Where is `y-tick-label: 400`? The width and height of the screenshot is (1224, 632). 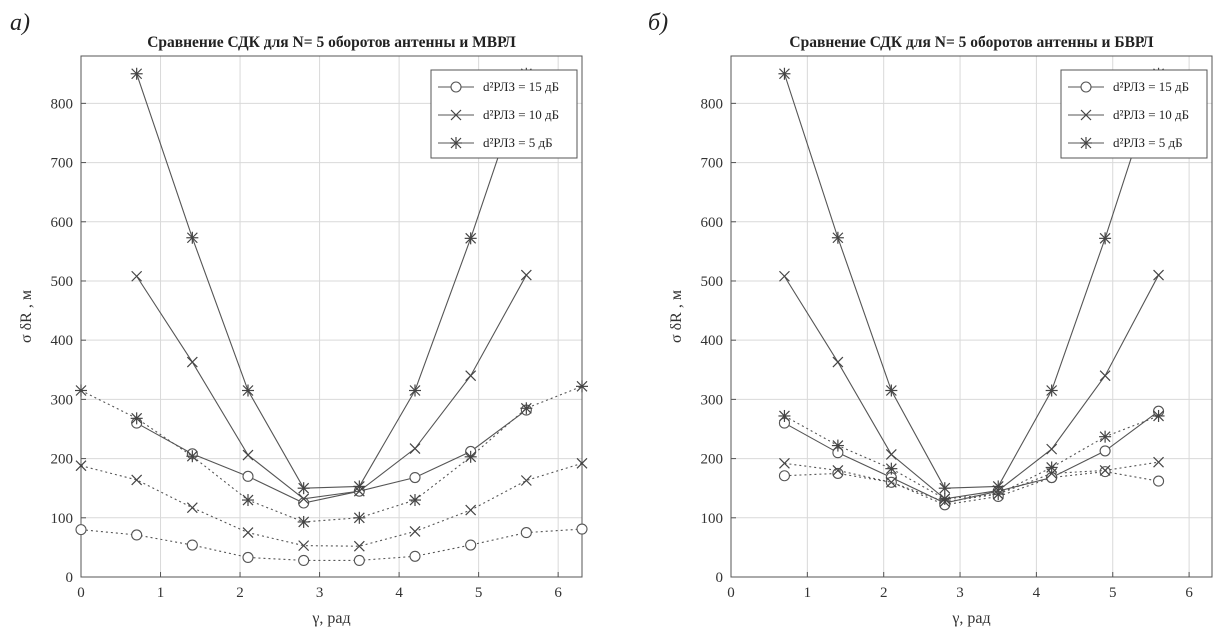
y-tick-label: 400 is located at coordinates (712, 341).